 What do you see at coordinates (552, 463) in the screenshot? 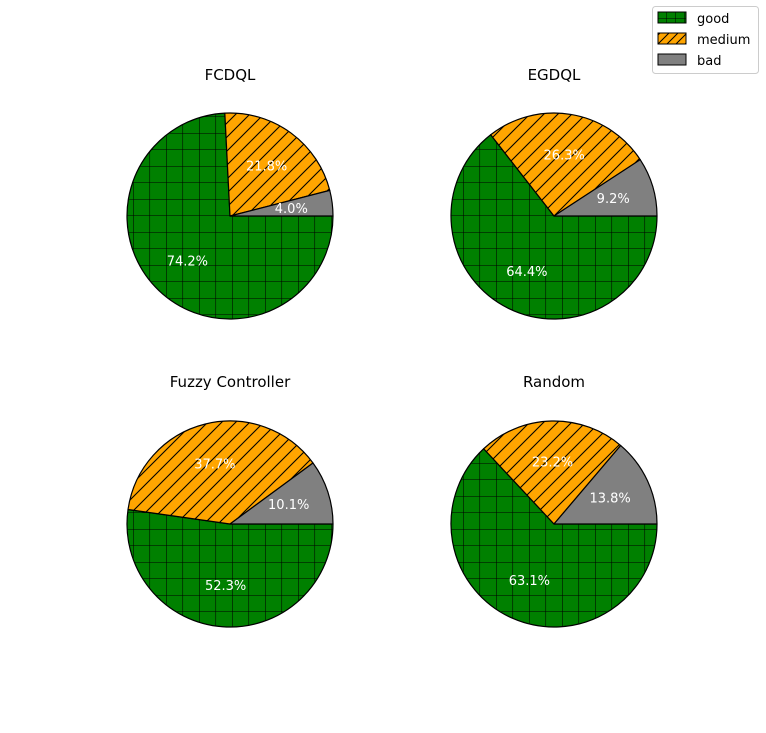
I see `pie-label-medium: 23.2%` at bounding box center [552, 463].